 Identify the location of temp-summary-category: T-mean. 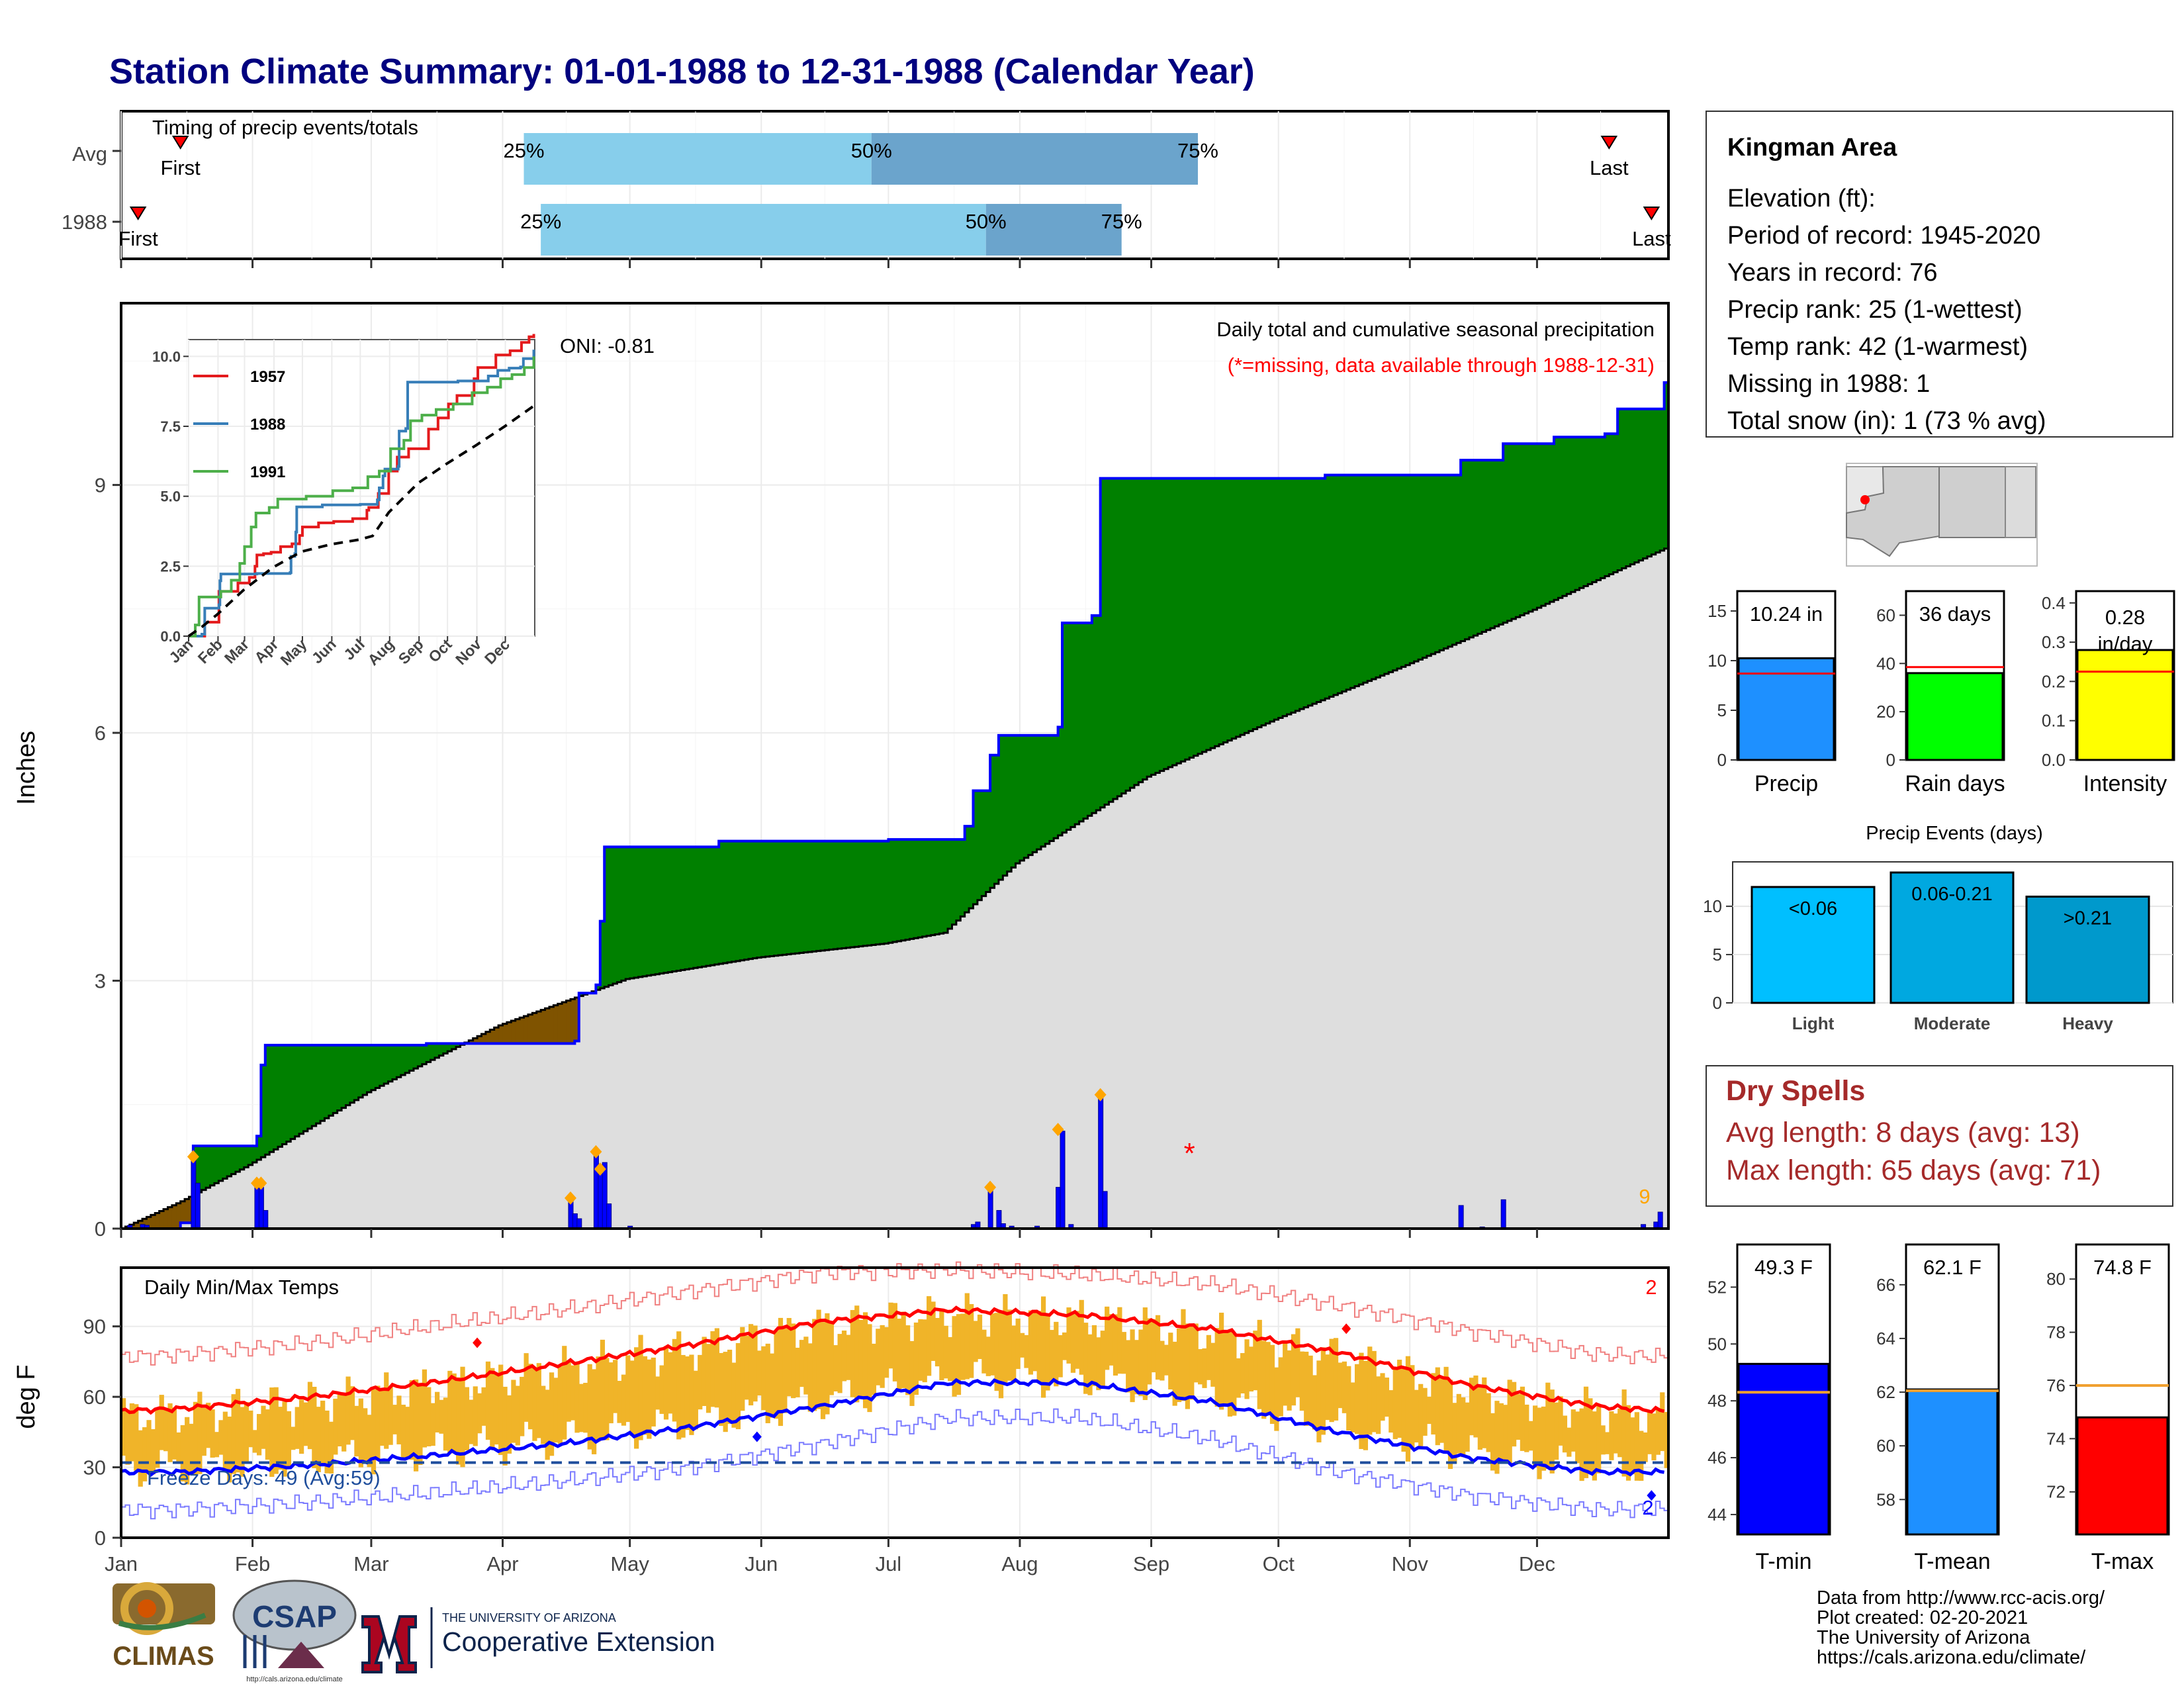
(1952, 1561).